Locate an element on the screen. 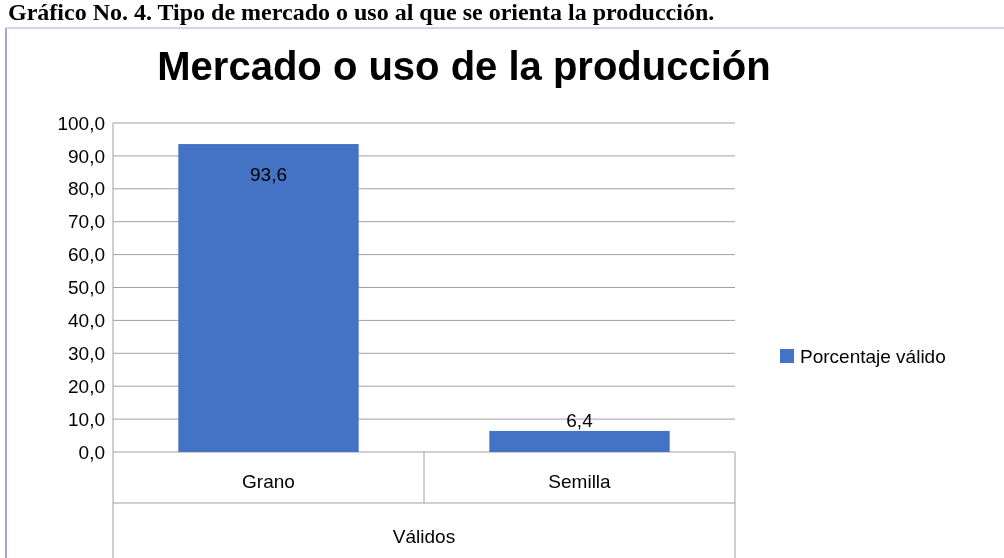 The height and width of the screenshot is (558, 1004). y-tick-label: 10,0 is located at coordinates (86, 419).